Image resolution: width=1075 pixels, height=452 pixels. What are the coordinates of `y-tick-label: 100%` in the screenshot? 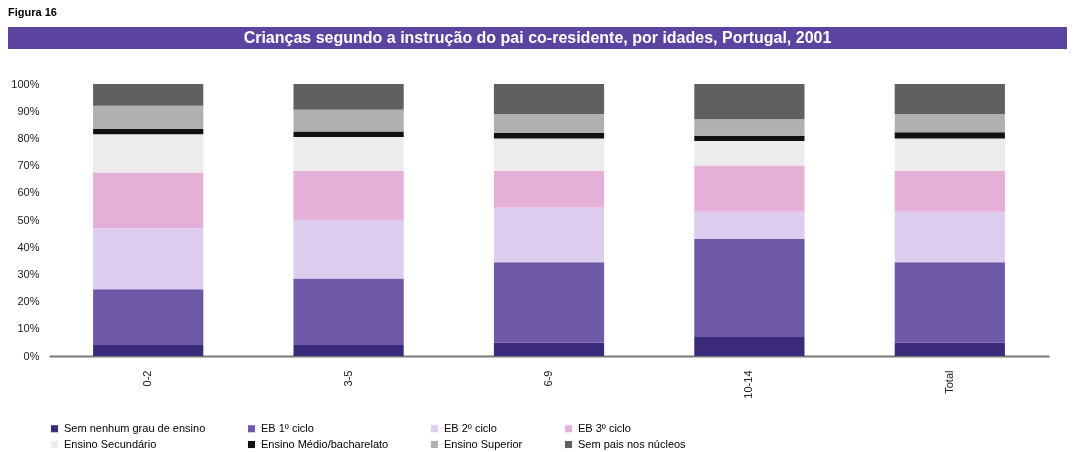 It's located at (25, 83).